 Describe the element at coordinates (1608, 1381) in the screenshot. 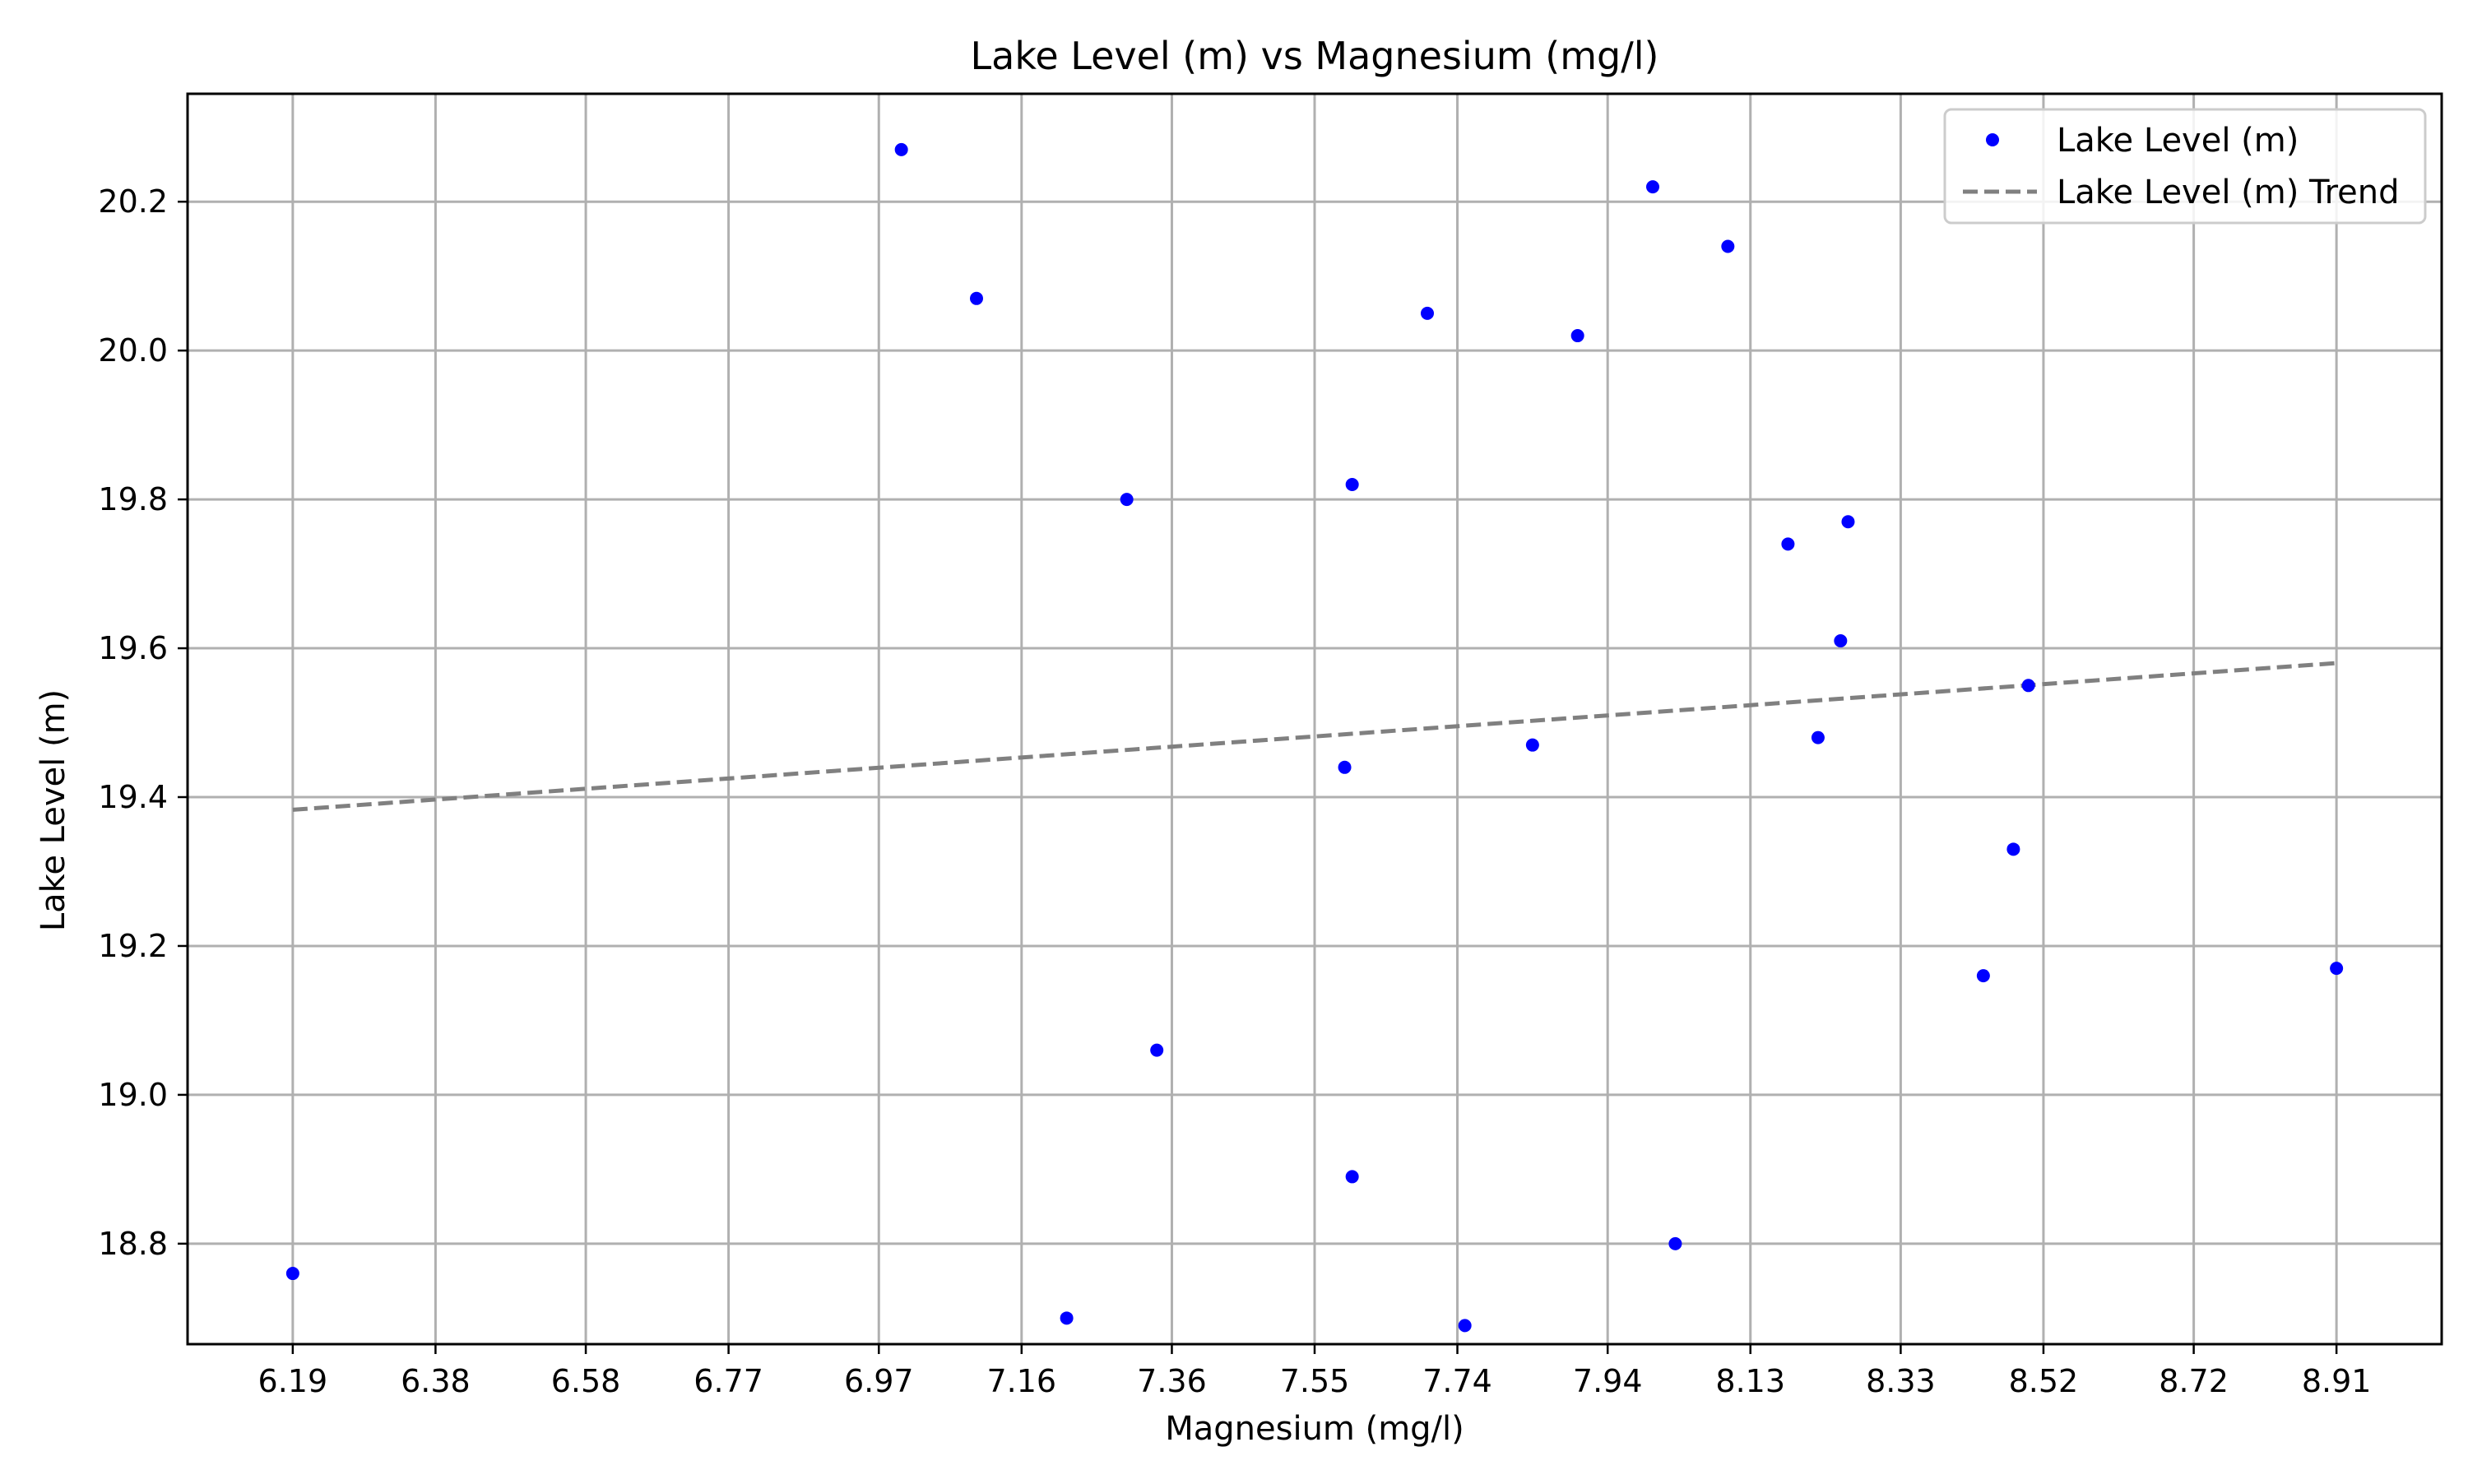

I see `x-tick-label: 7.94` at that location.